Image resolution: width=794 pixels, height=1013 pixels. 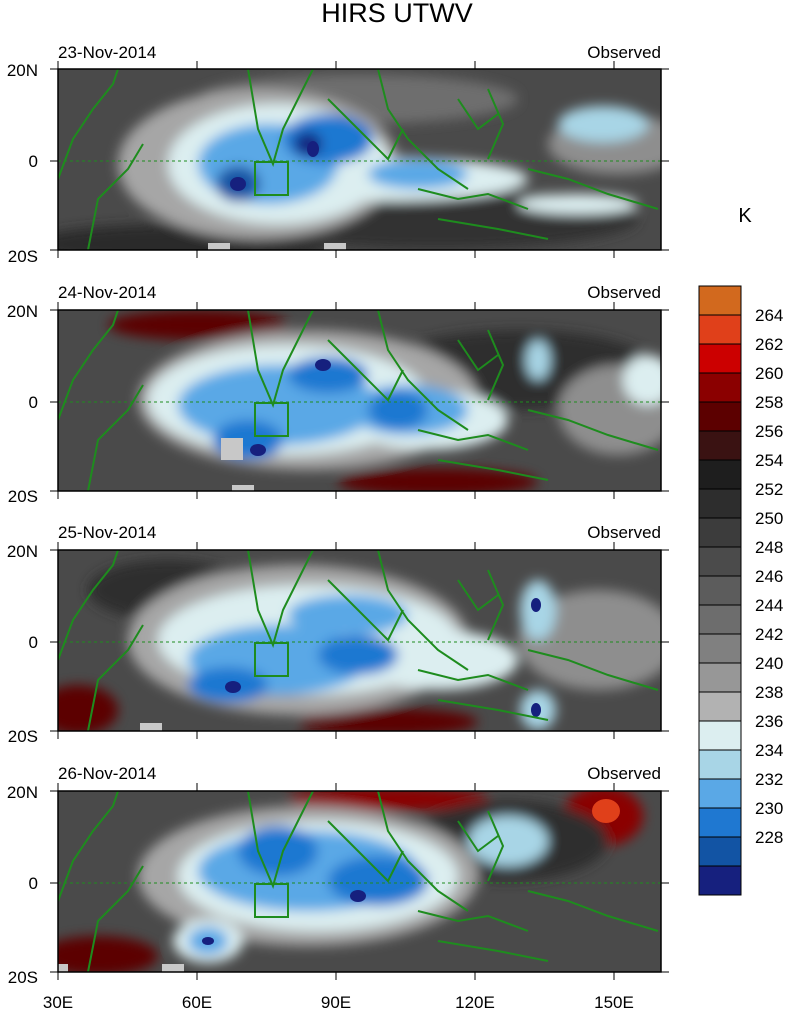 What do you see at coordinates (769, 634) in the screenshot?
I see `colorbar-label: 242` at bounding box center [769, 634].